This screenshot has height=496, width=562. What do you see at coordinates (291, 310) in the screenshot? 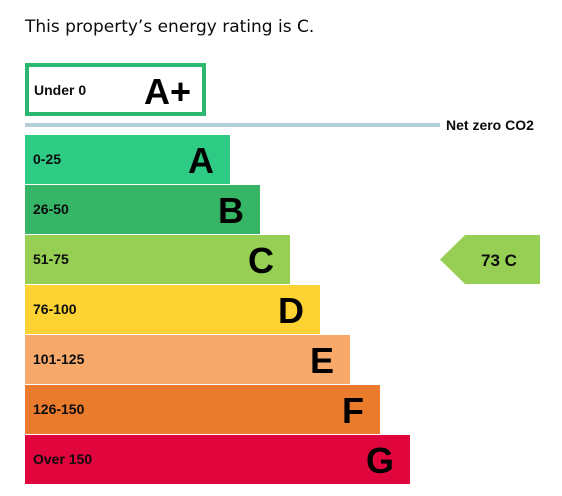
I see `band-d-grade: D` at bounding box center [291, 310].